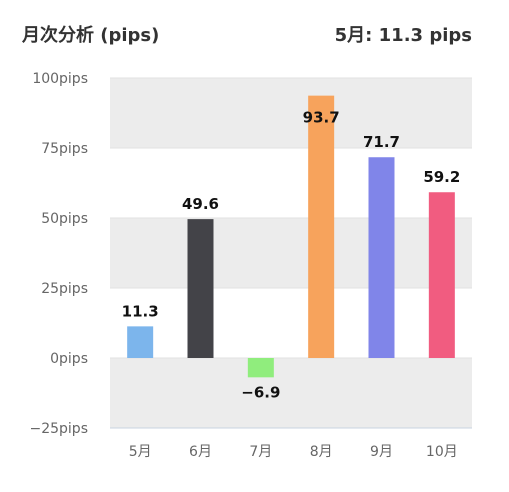 This screenshot has height=492, width=509. Describe the element at coordinates (321, 452) in the screenshot. I see `x-category-label: 8月` at that location.